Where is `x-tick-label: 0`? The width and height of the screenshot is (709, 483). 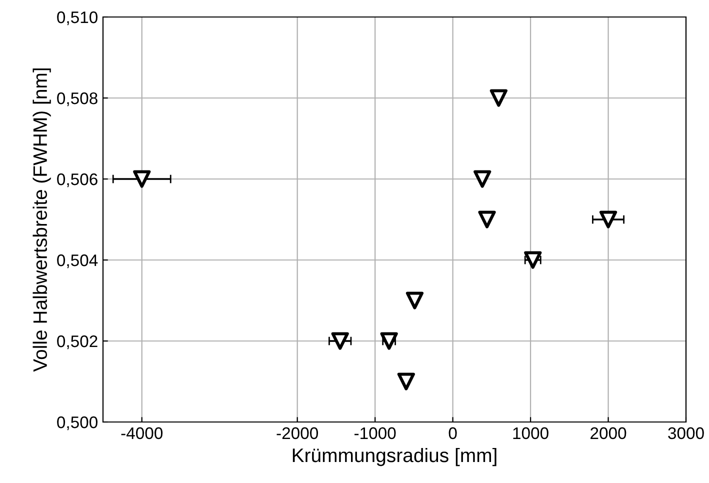 x-tick-label: 0 is located at coordinates (452, 433).